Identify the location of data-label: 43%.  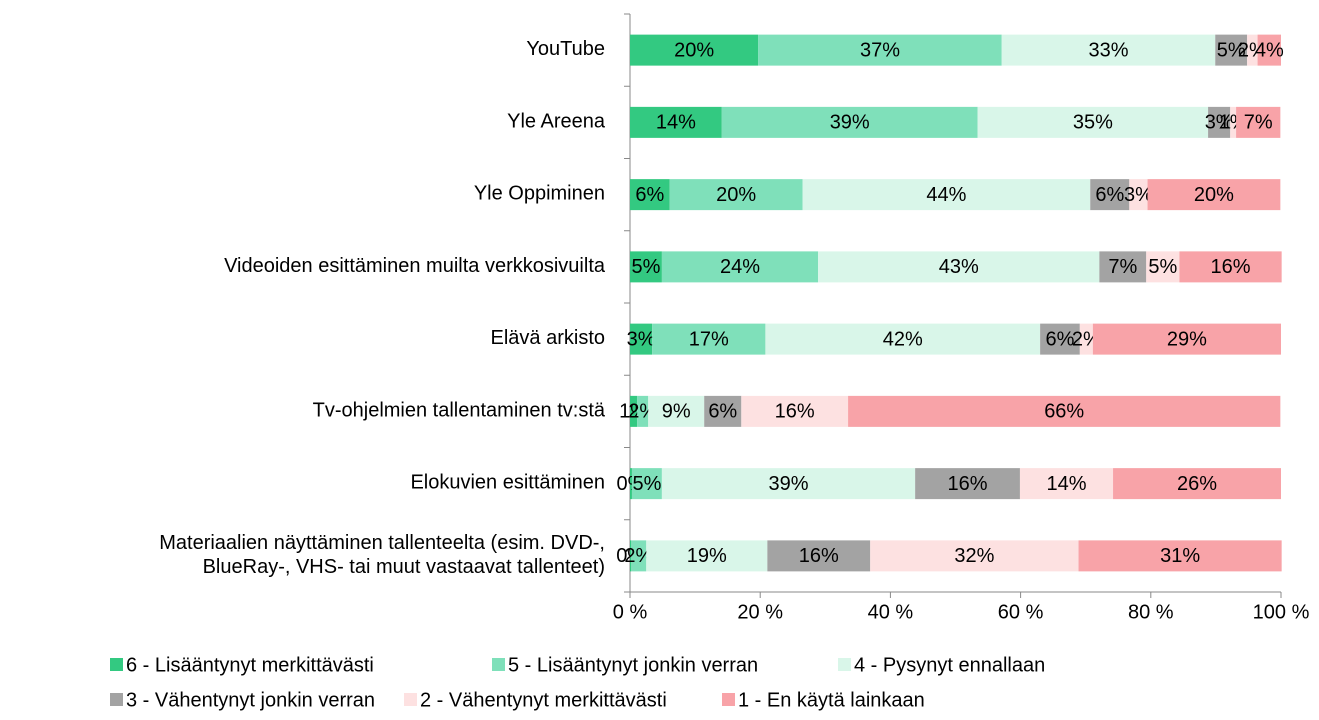
(959, 267).